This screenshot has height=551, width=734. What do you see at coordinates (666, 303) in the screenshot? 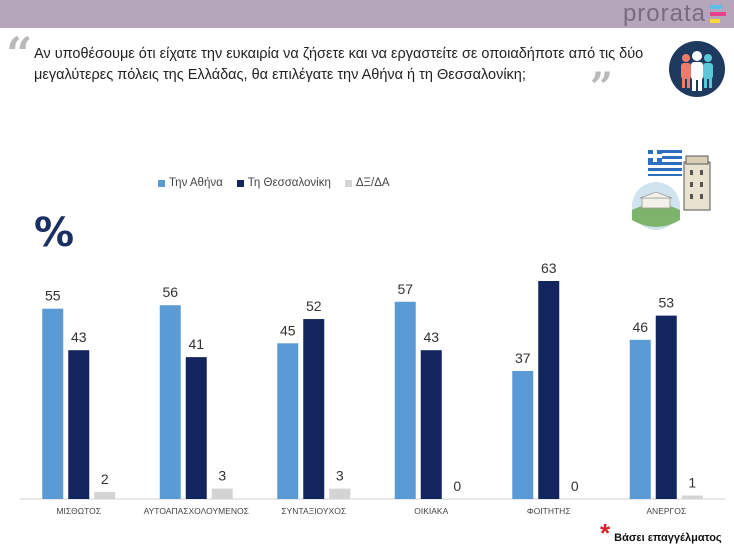
I see `data-label-thessaloniki: 53` at bounding box center [666, 303].